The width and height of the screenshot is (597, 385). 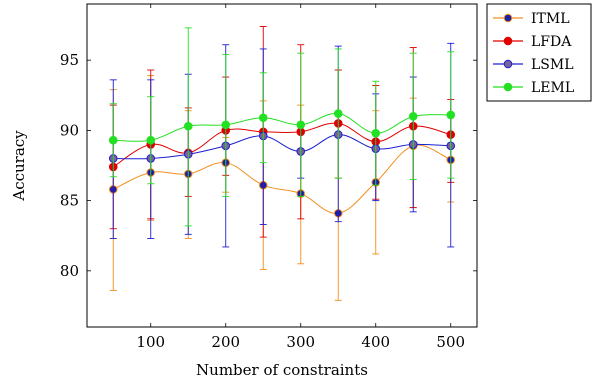 I want to click on legend-entry: ITML, so click(x=531, y=19).